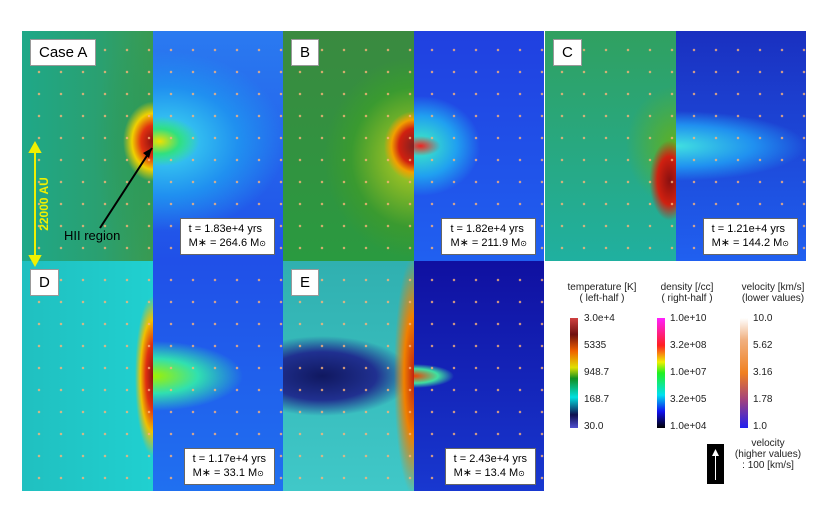  I want to click on mass-text: M∗ = 33.1 M⊙, so click(228, 473).